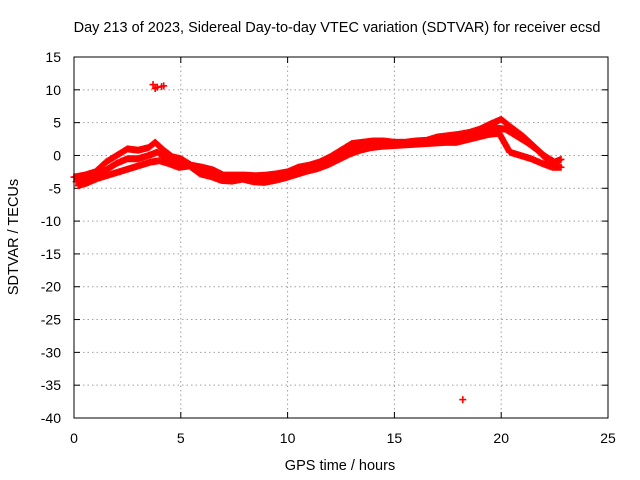 The height and width of the screenshot is (480, 640). I want to click on y-tick-label: 15, so click(53, 57).